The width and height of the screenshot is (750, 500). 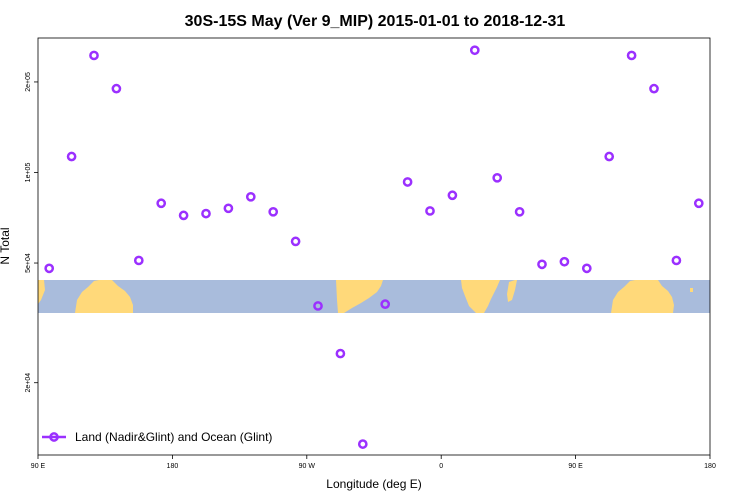 I want to click on legend: Land (Nadir&Glint) and Ocean (Glint), so click(x=157, y=437).